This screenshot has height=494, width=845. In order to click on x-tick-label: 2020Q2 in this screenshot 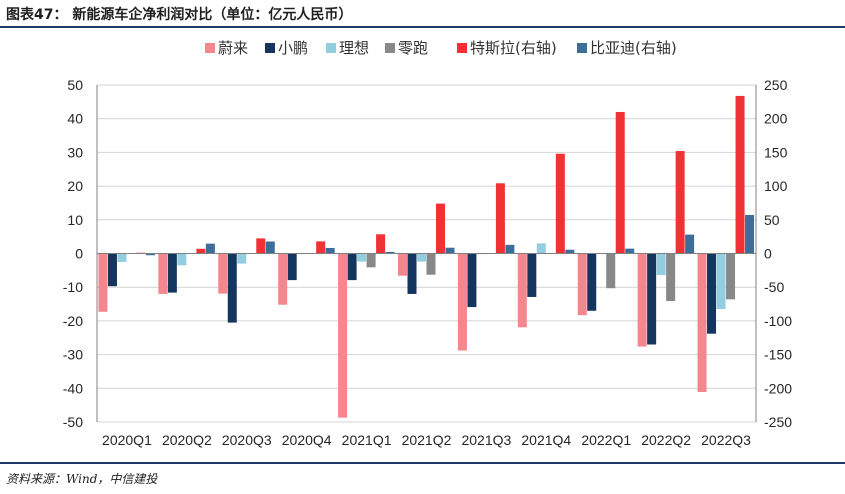, I will do `click(187, 440)`.